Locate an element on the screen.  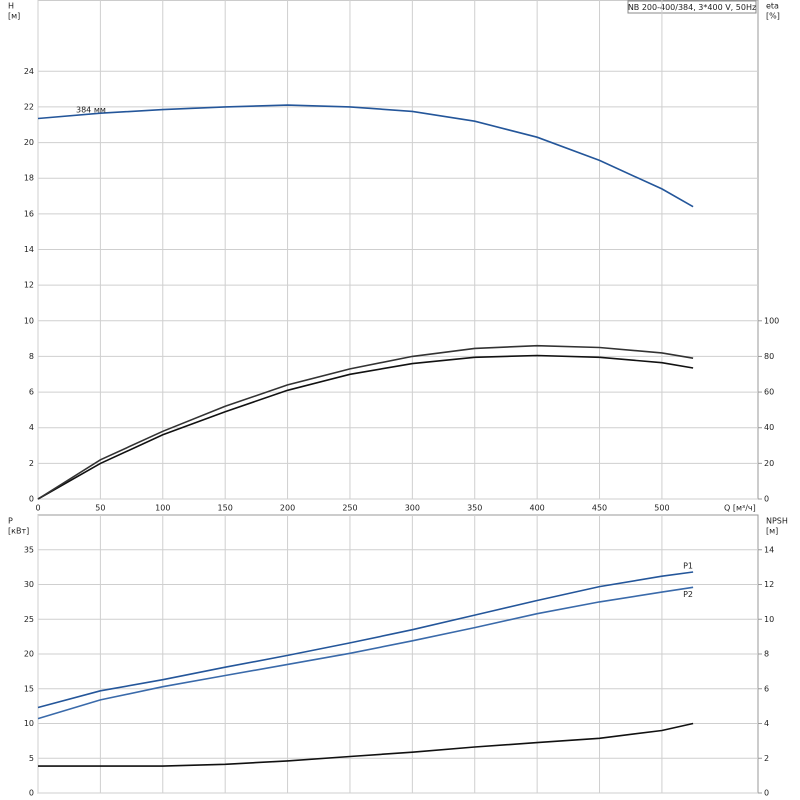
y-tick-label: 2 is located at coordinates (31, 463).